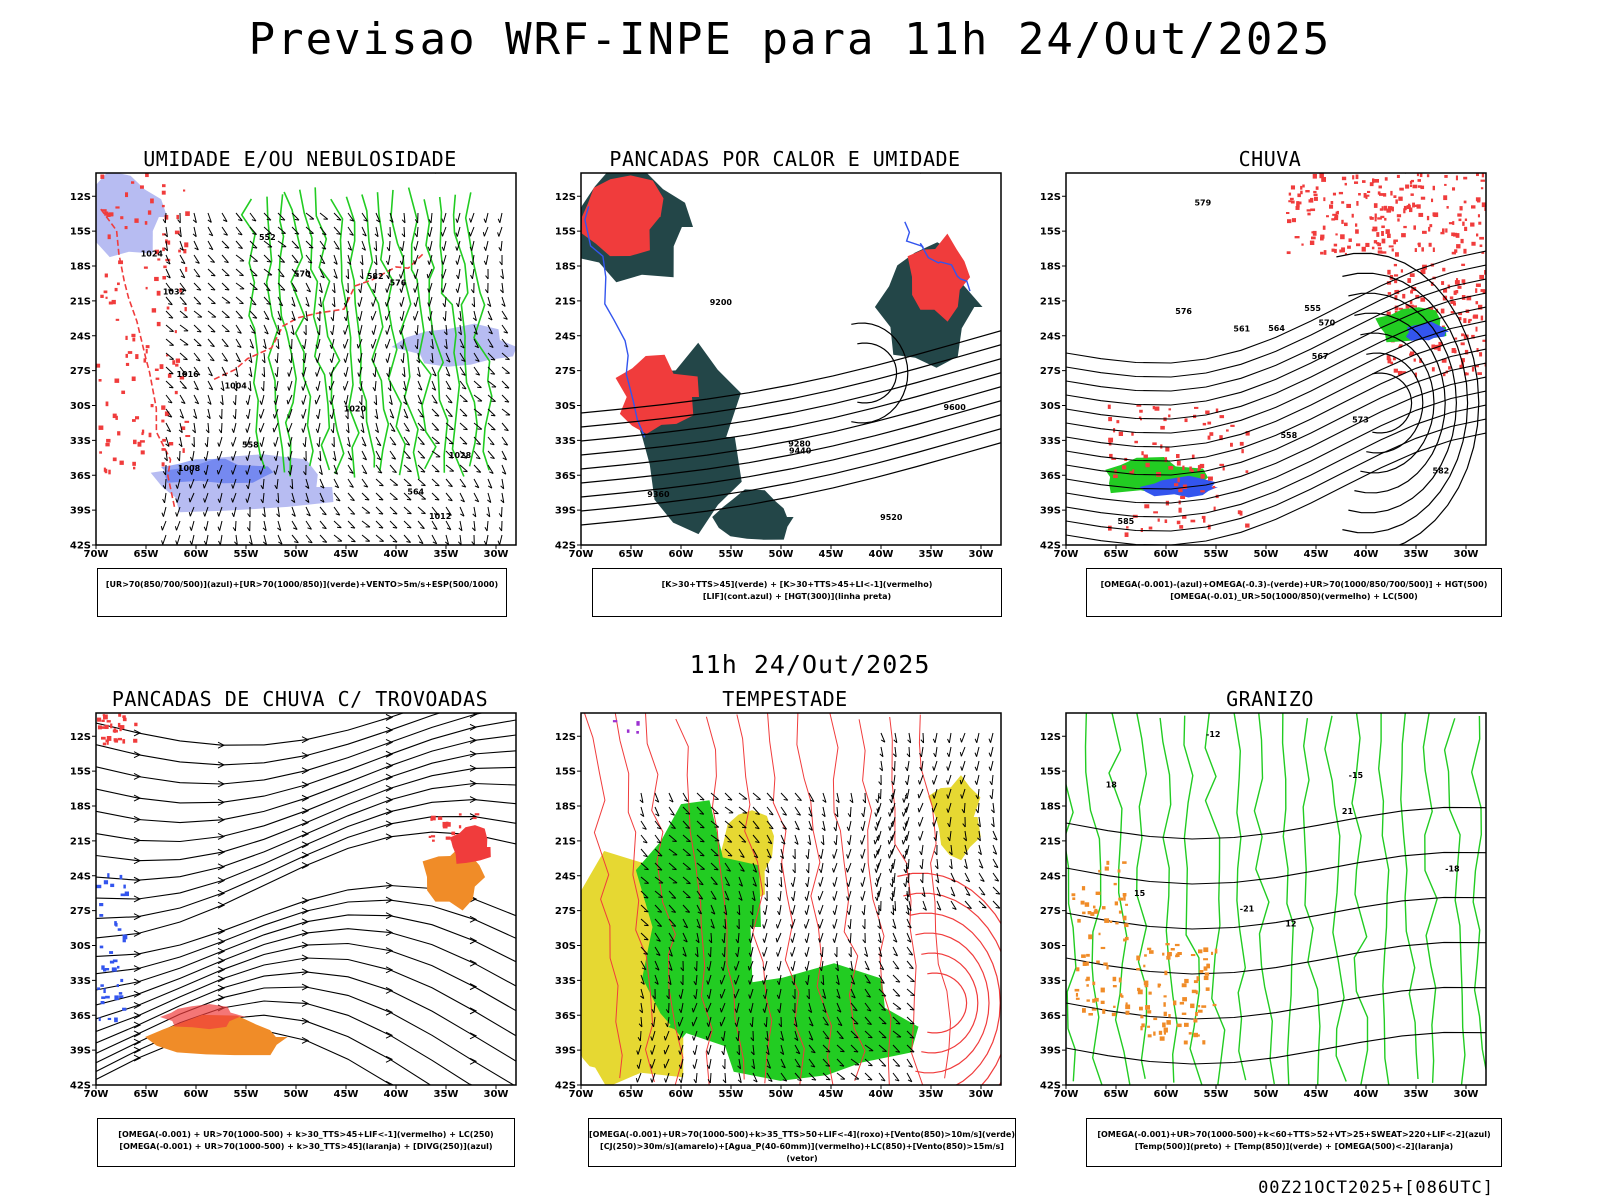 This screenshot has width=1600, height=1200. What do you see at coordinates (935, 896) in the screenshot?
I see `red-contour` at bounding box center [935, 896].